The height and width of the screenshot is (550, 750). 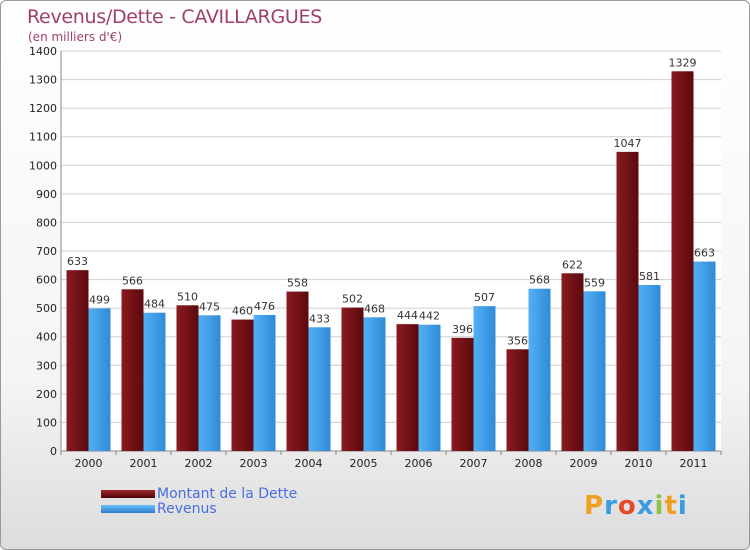 I want to click on y-tick-label: 1000, so click(x=43, y=165).